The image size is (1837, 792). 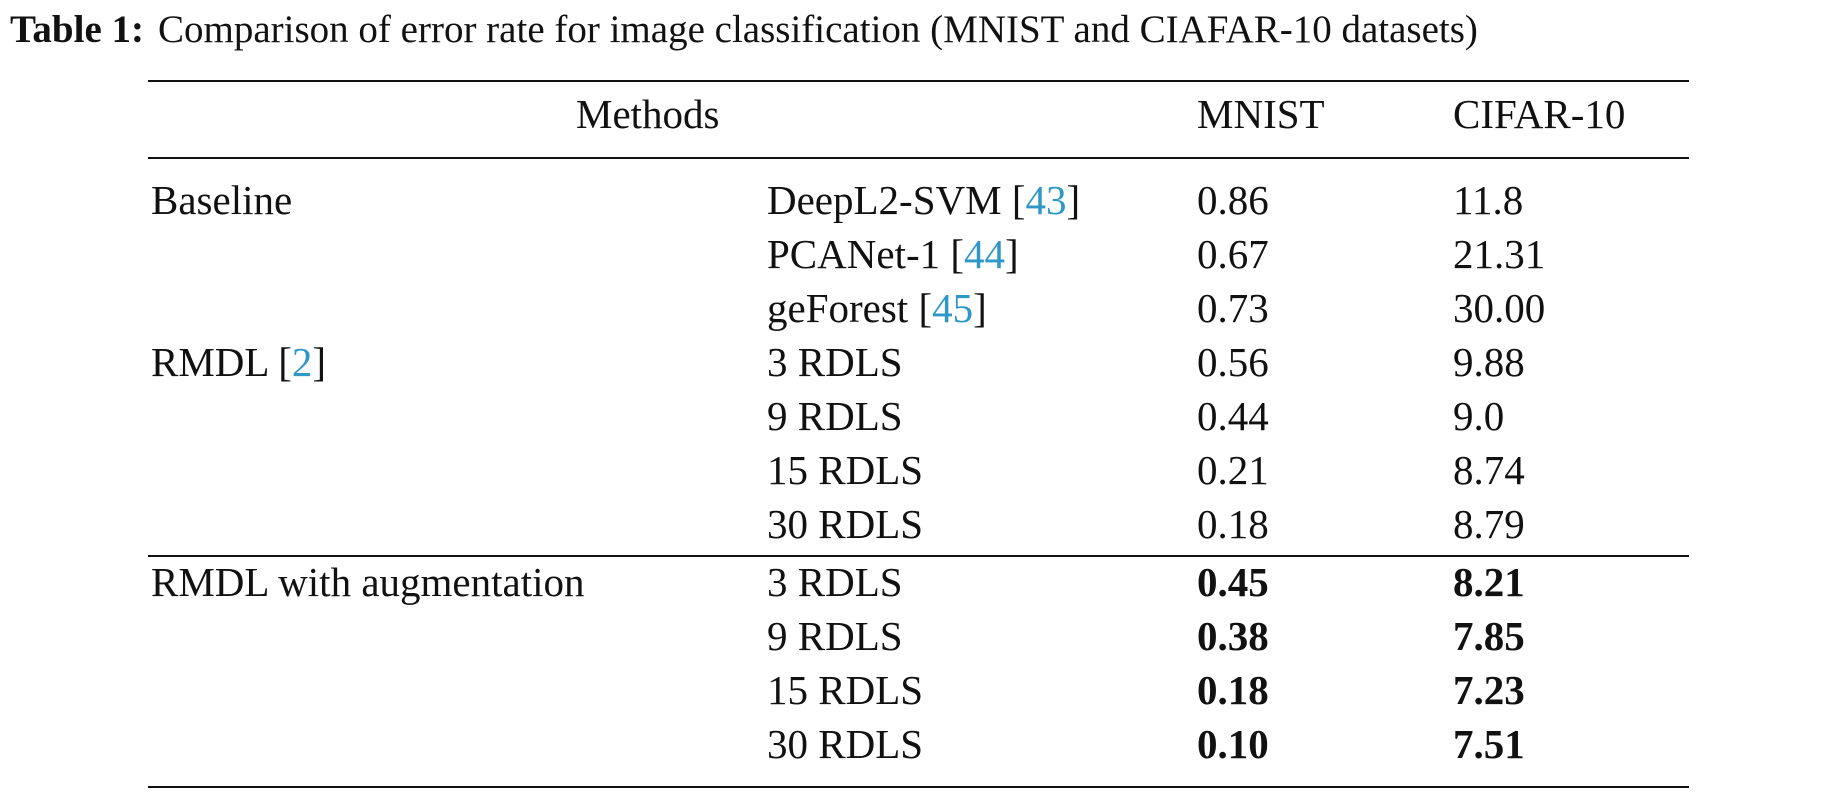 I want to click on row-mnist-value: 0.38, so click(x=1233, y=636).